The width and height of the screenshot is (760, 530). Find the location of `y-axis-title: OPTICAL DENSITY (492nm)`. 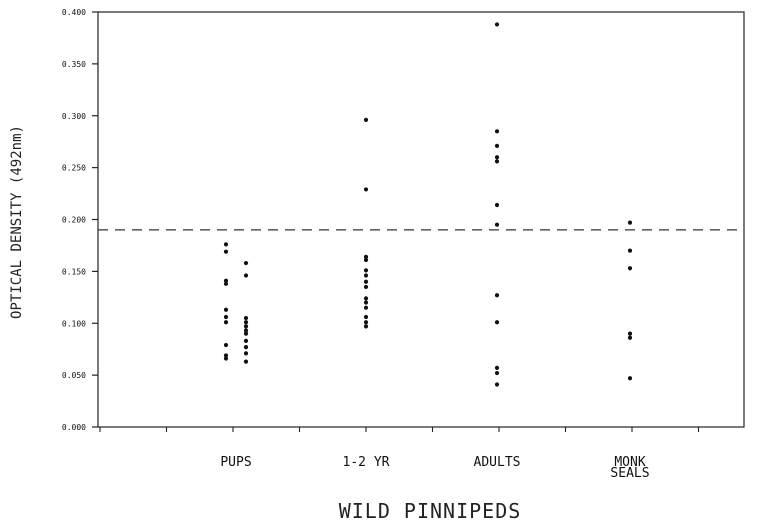

y-axis-title: OPTICAL DENSITY (492nm) is located at coordinates (17, 222).